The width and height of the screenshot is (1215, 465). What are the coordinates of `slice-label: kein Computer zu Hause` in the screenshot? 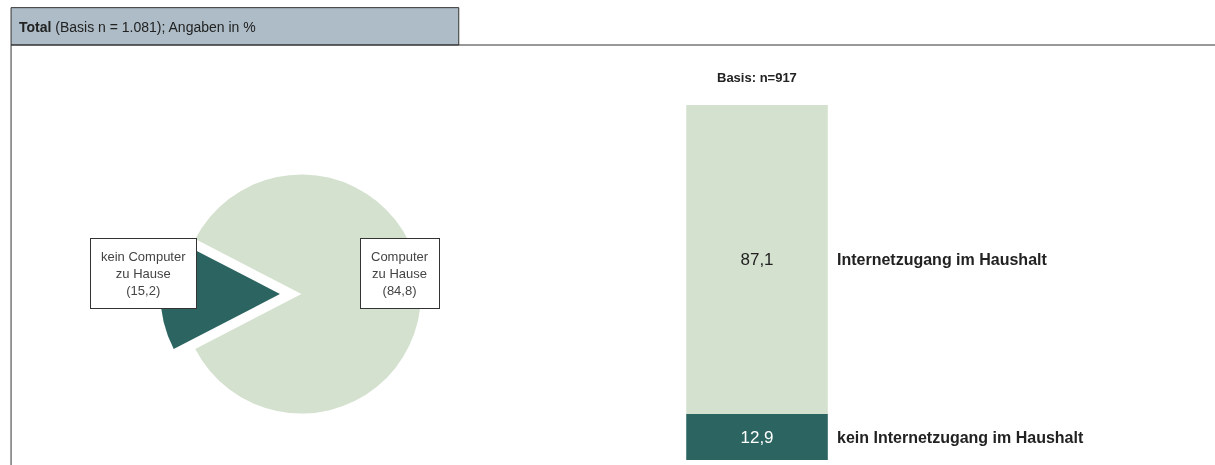 It's located at (144, 265).